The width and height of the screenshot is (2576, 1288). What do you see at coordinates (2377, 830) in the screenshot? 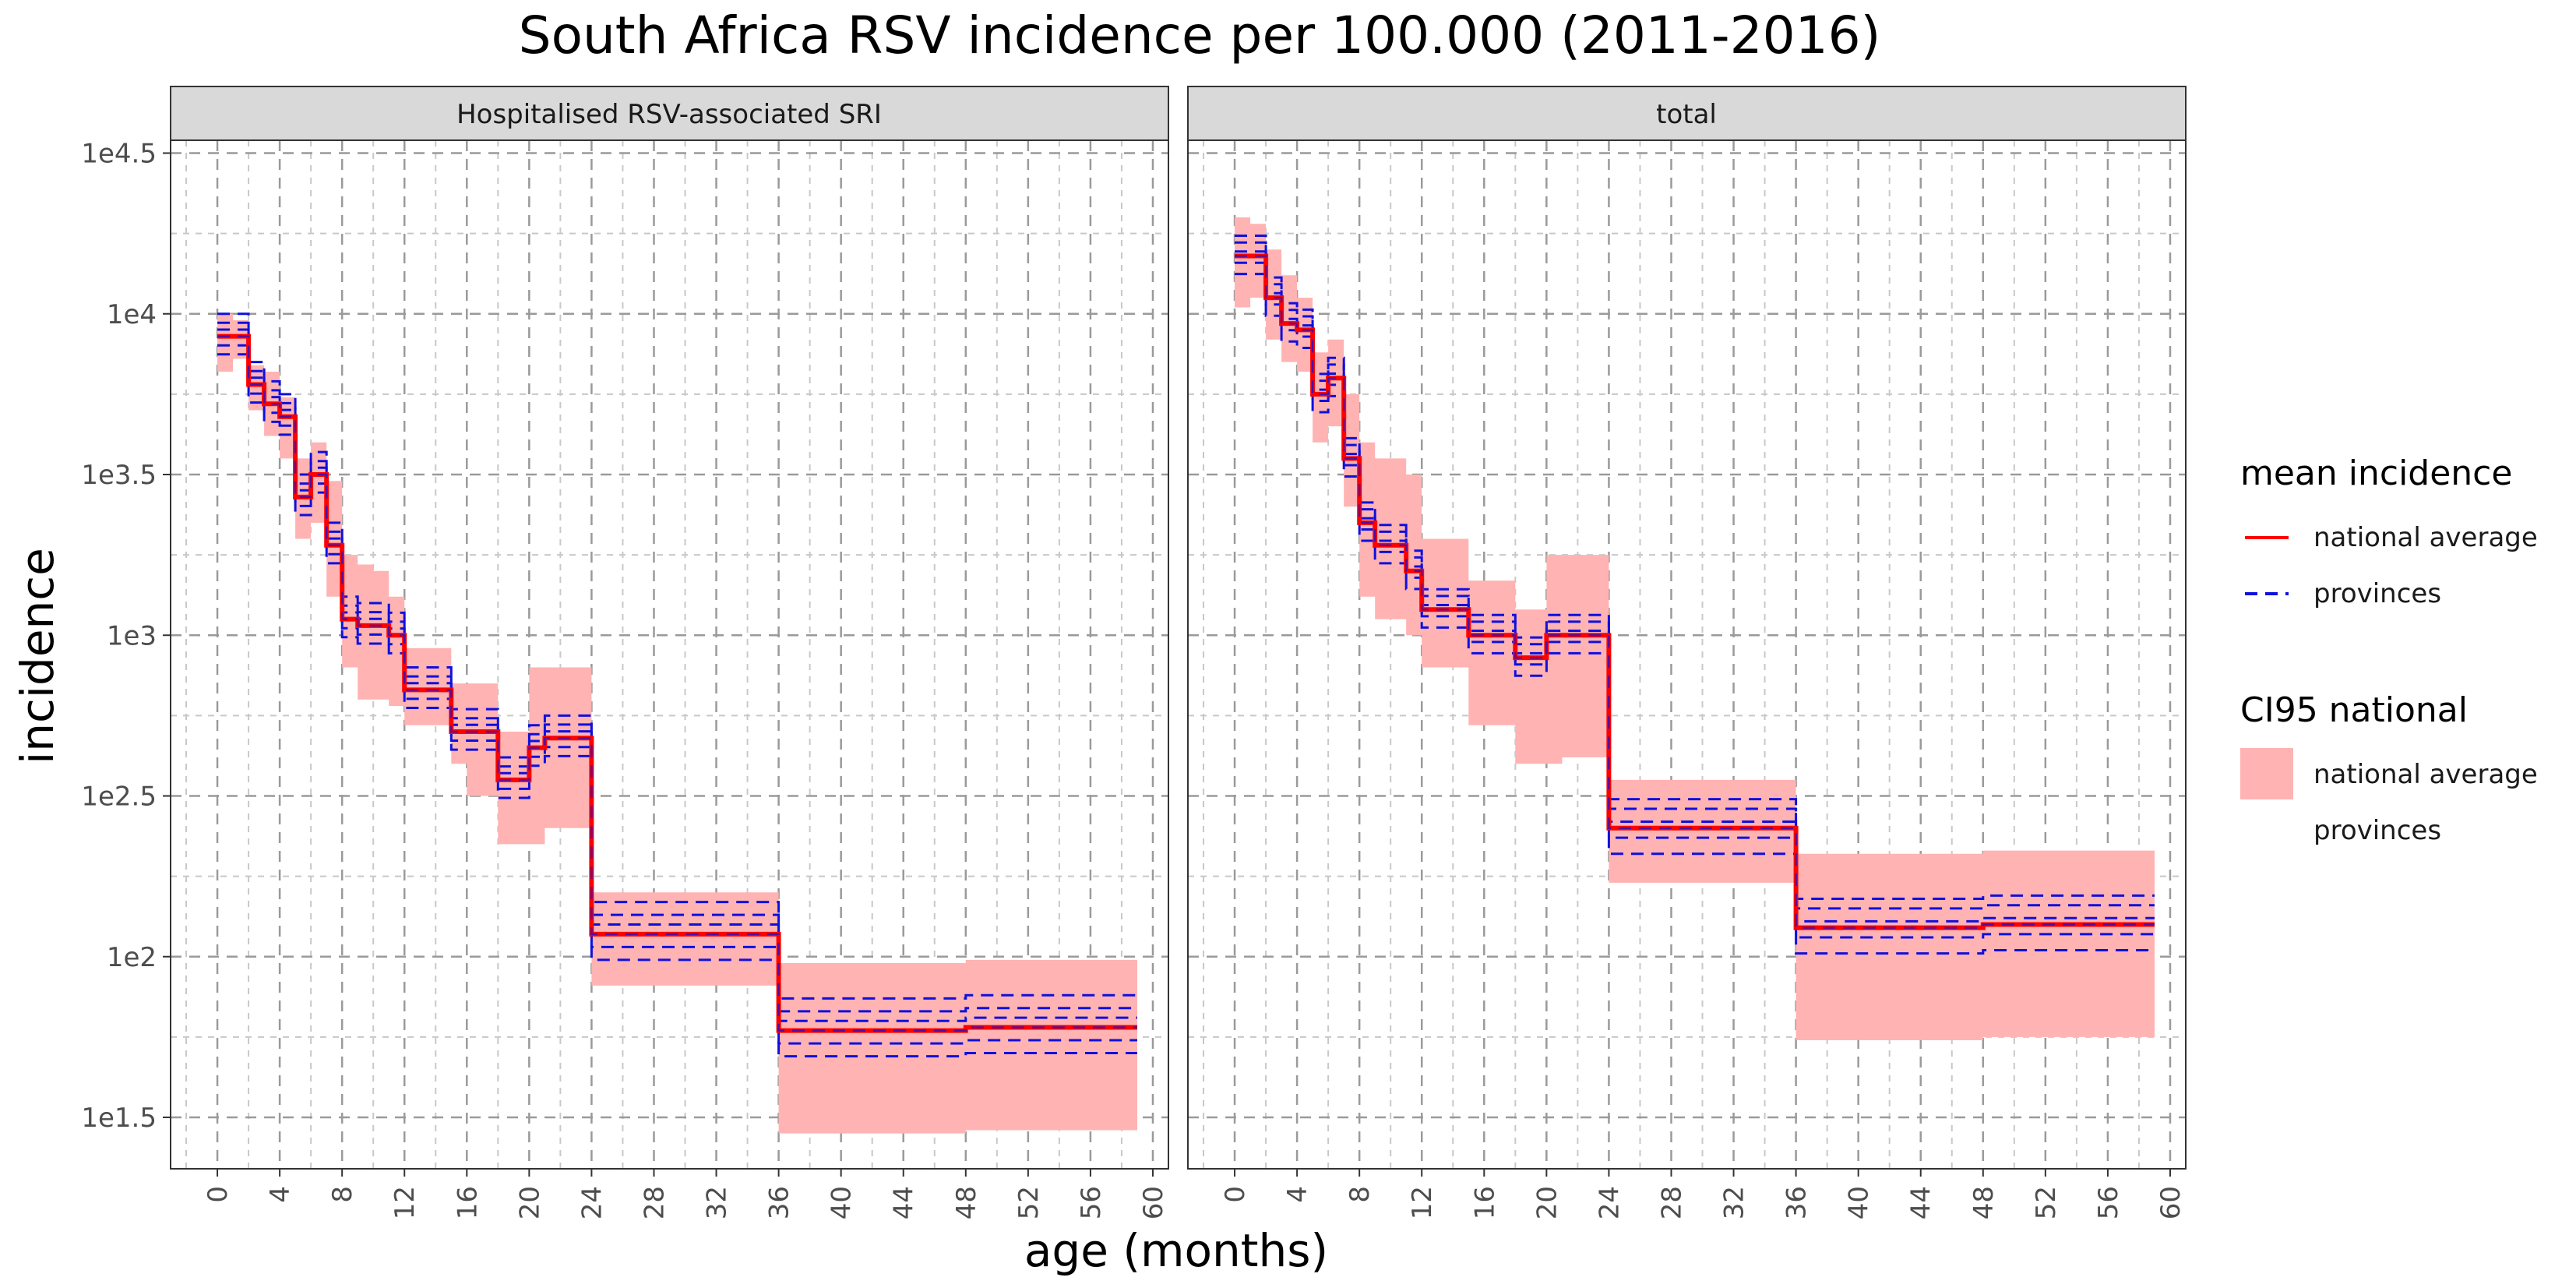
I see `legend-label-ci-provinces: provinces` at bounding box center [2377, 830].